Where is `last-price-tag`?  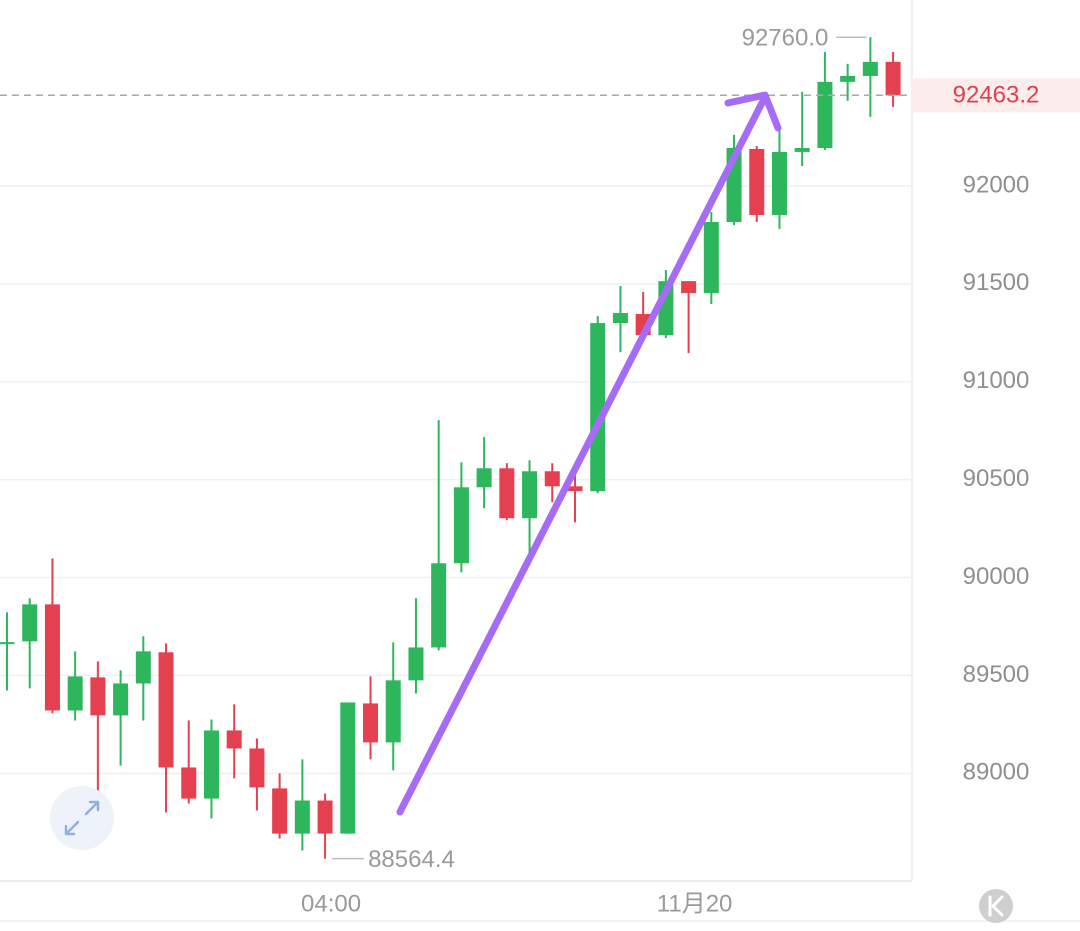 last-price-tag is located at coordinates (996, 95).